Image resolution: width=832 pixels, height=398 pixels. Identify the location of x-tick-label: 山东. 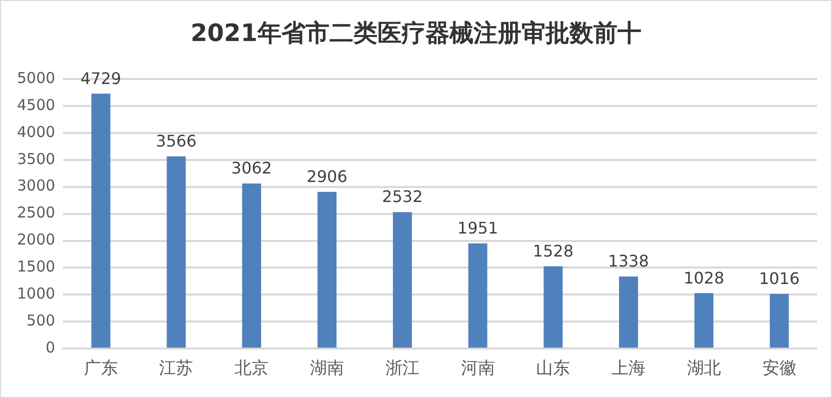
(553, 368).